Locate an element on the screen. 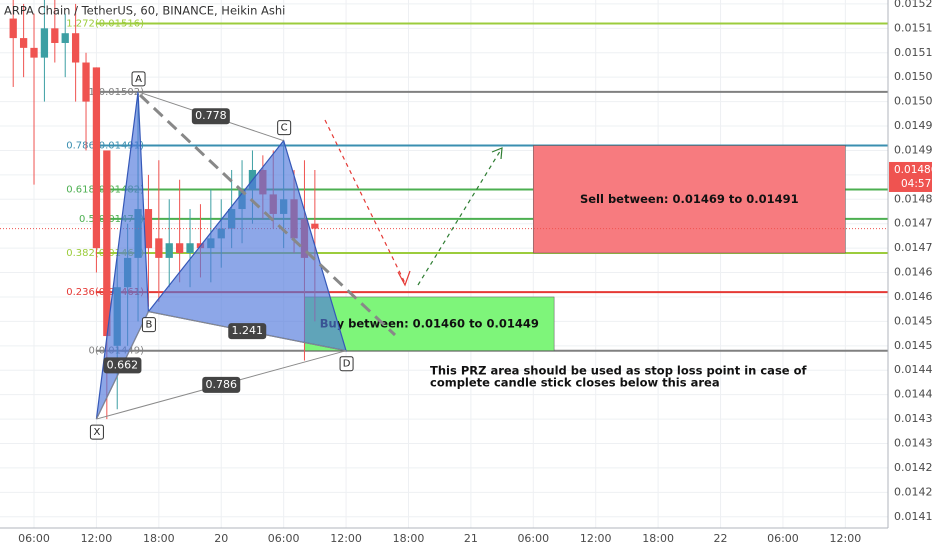 This screenshot has width=932, height=550. up-arrow-head is located at coordinates (497, 153).